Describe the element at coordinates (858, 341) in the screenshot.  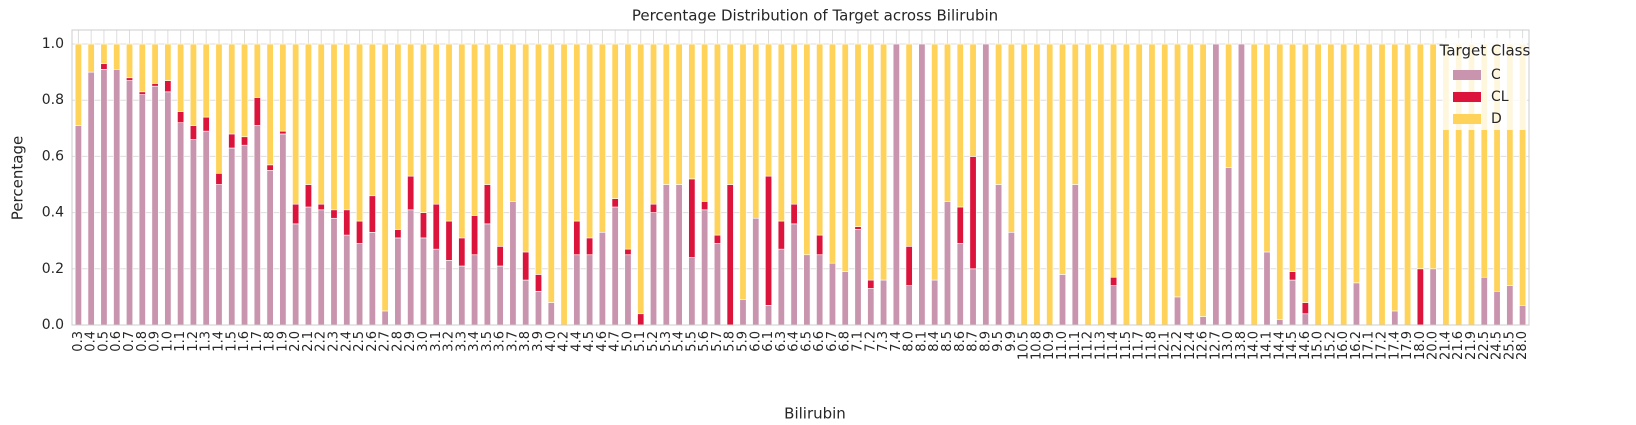
I see `x-tick-label: 7.1` at that location.